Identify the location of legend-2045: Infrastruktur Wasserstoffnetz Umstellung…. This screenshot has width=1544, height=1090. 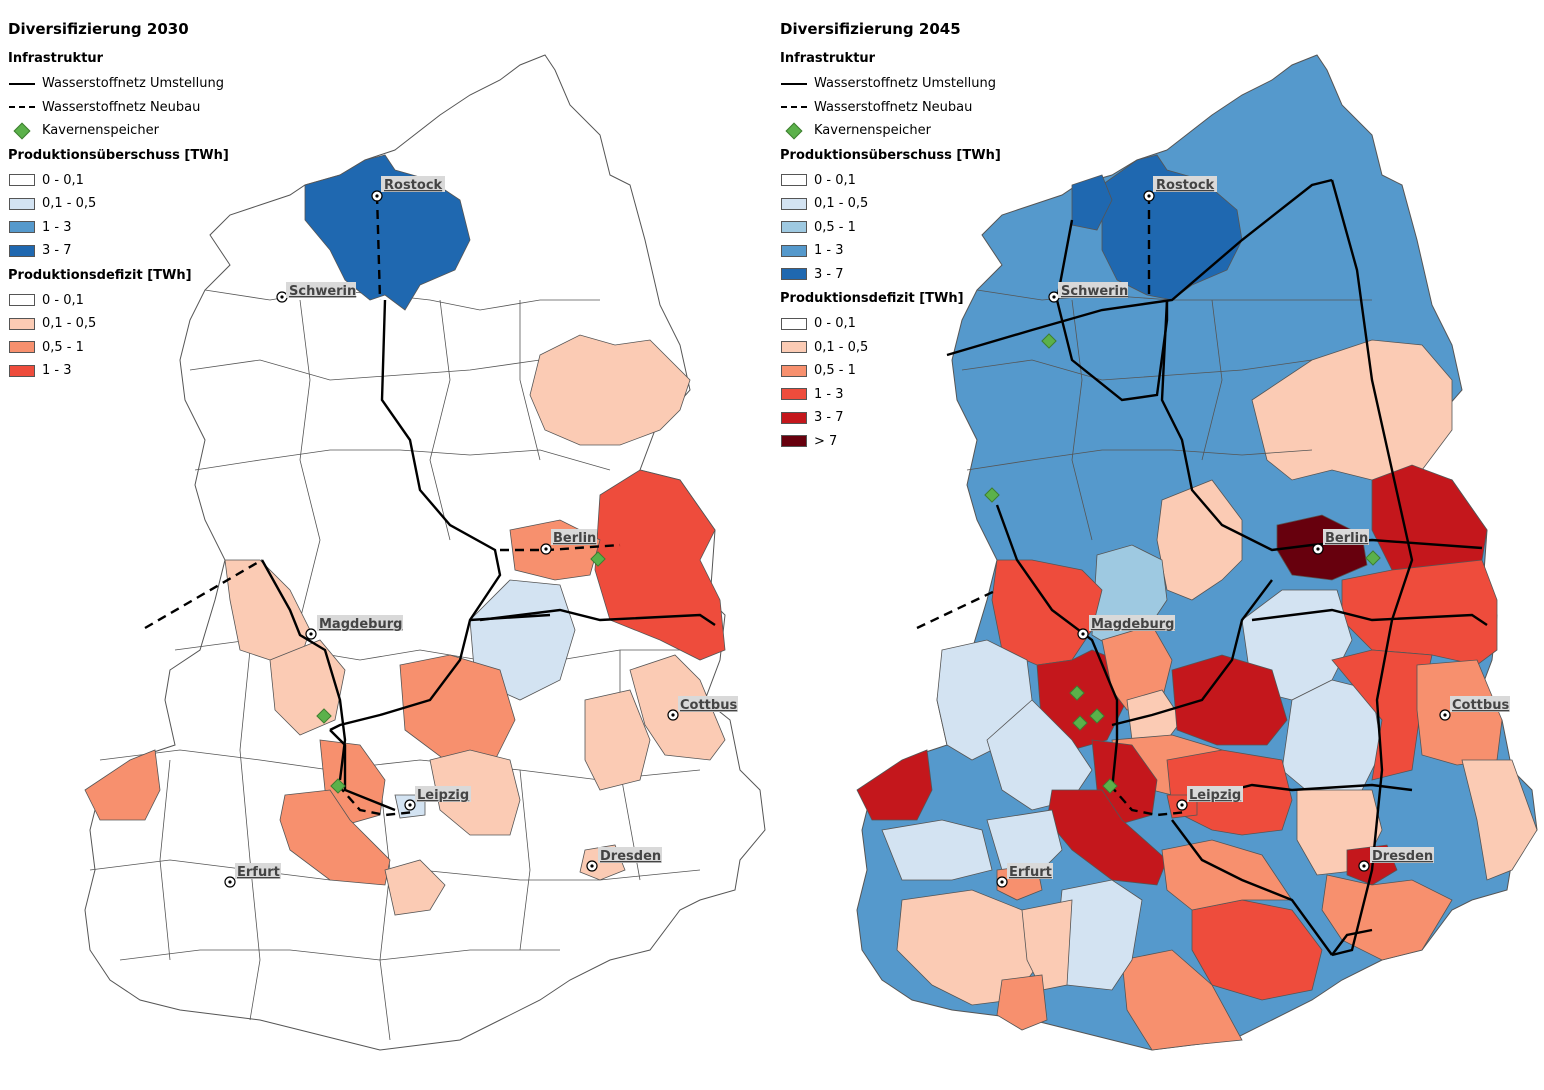
(890, 251).